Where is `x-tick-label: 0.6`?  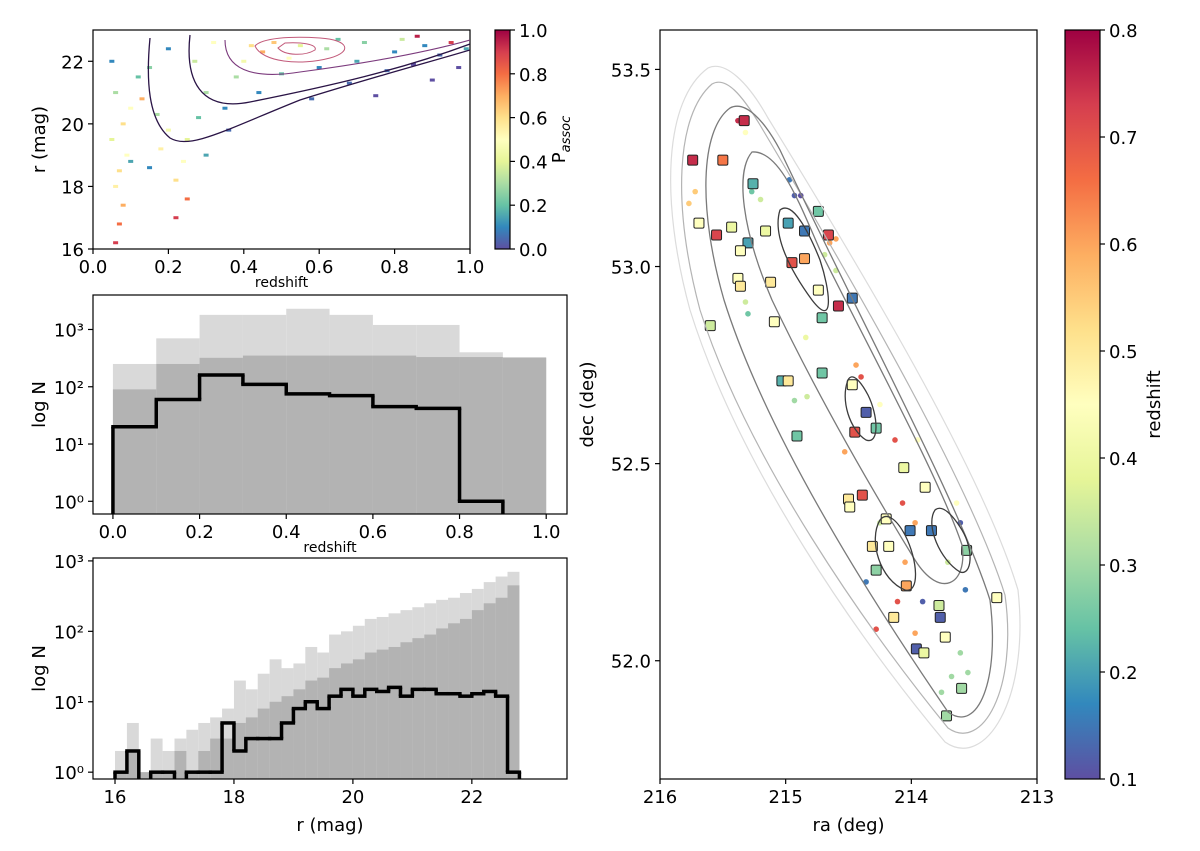 x-tick-label: 0.6 is located at coordinates (319, 267).